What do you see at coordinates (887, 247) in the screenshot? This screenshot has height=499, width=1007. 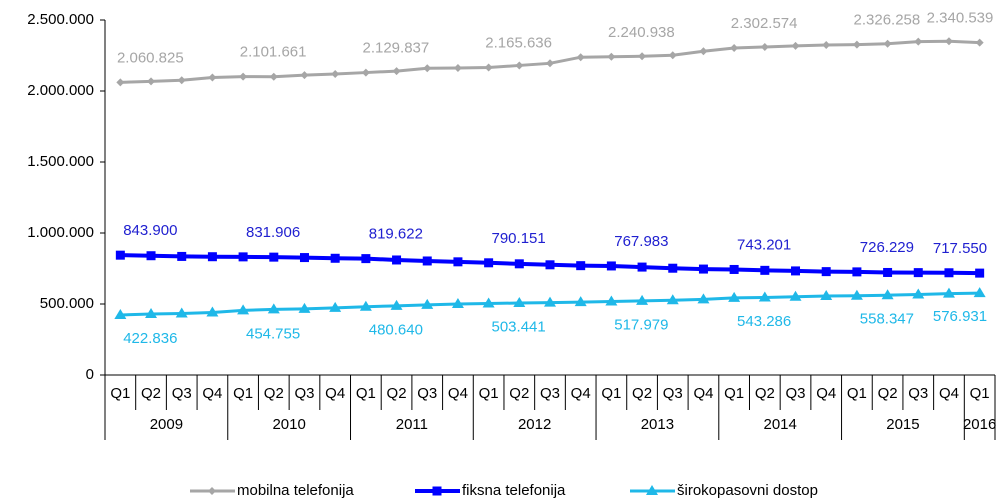 I see `data-label: 726.229` at bounding box center [887, 247].